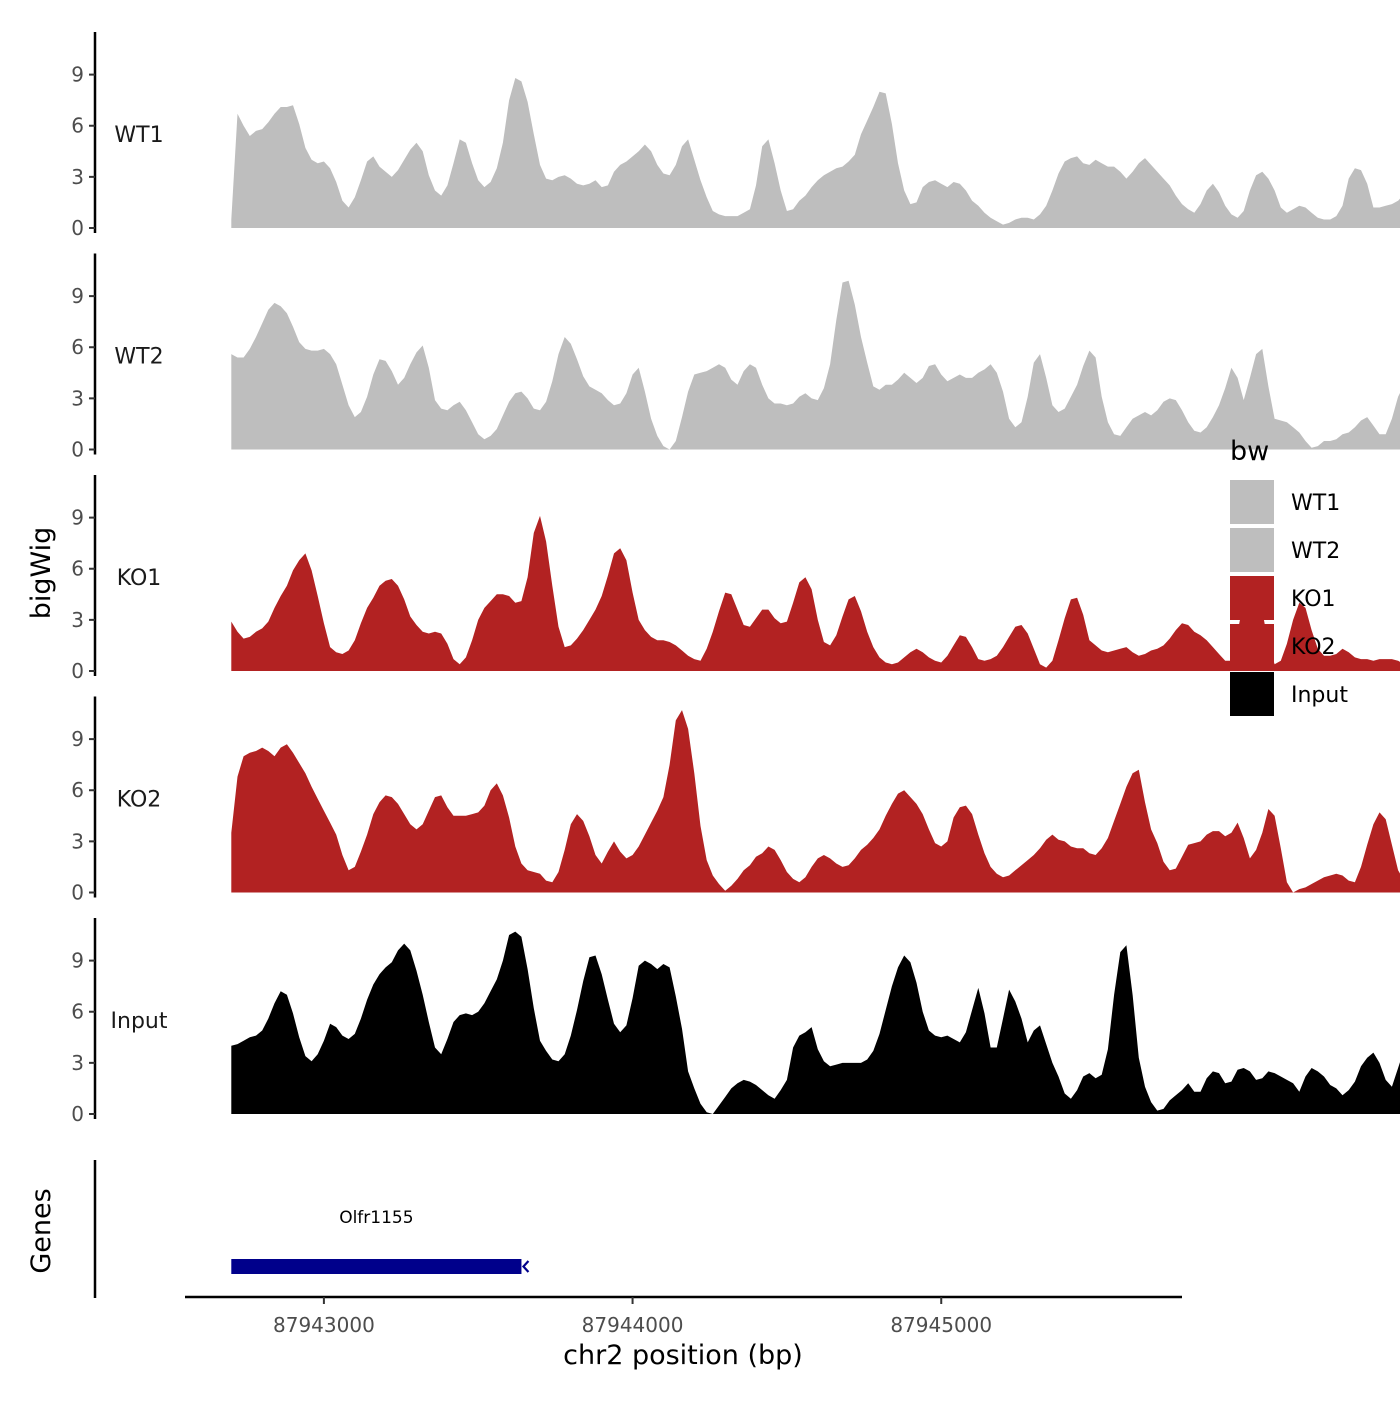 This screenshot has width=1400, height=1405. Describe the element at coordinates (380, 1241) in the screenshot. I see `gene-olfr1155: Olfr1155` at that location.